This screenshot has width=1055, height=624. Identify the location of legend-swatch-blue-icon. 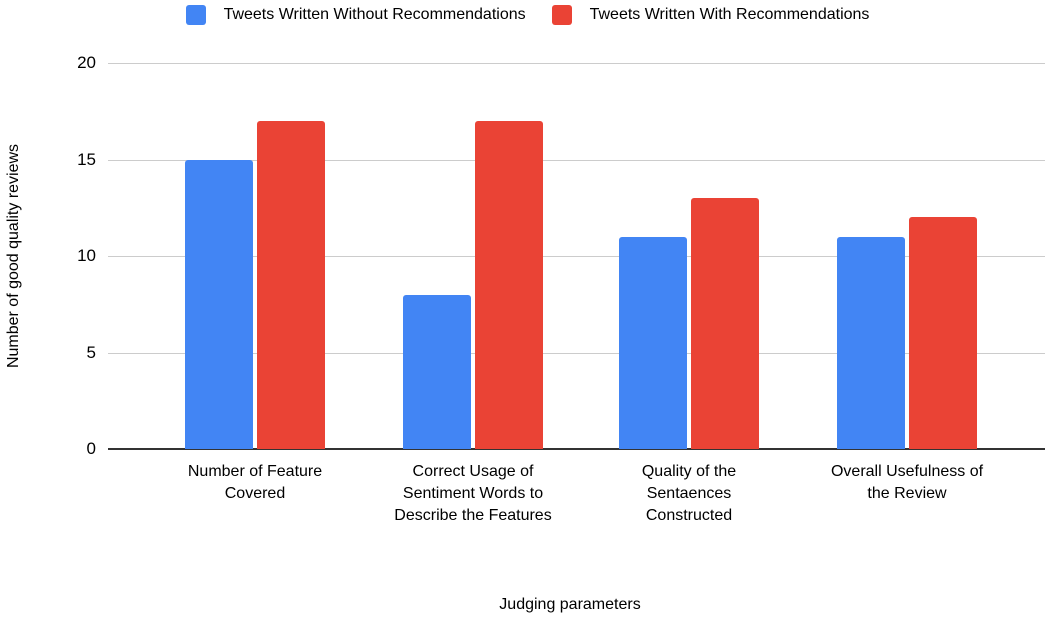
(195, 15).